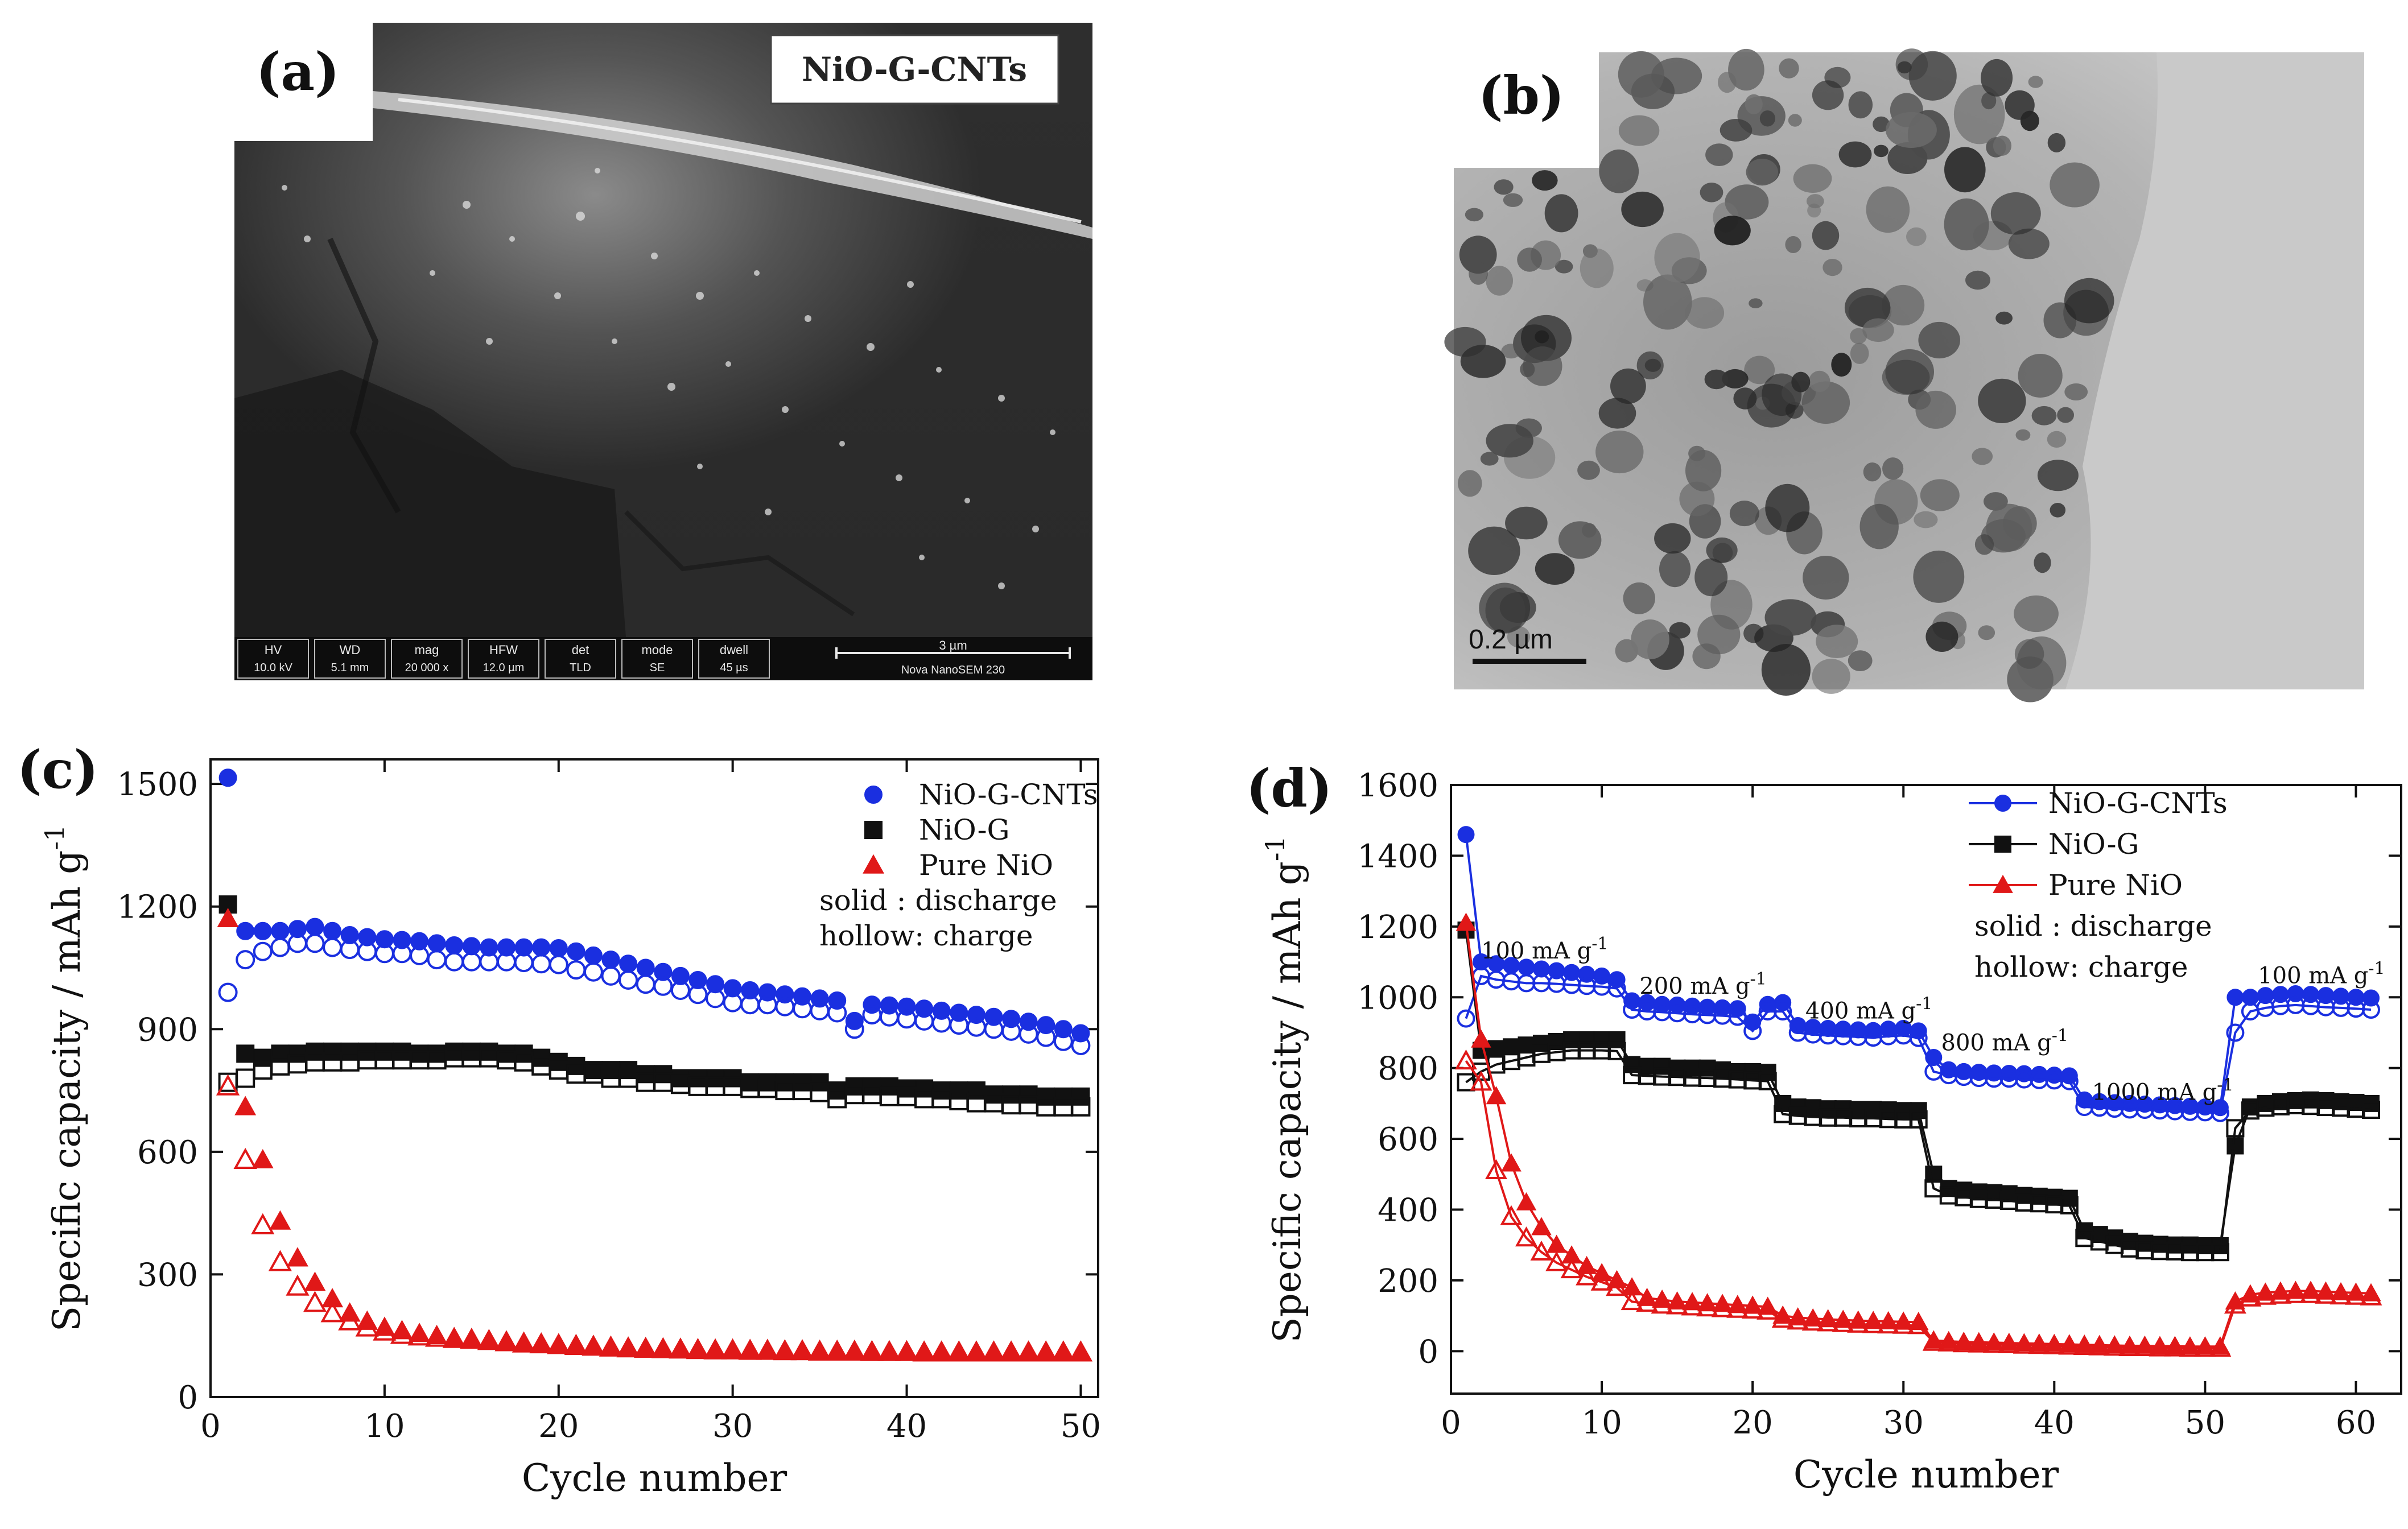 This screenshot has height=1529, width=2408. I want to click on series-pure-nio-discharge, so click(654, 1134).